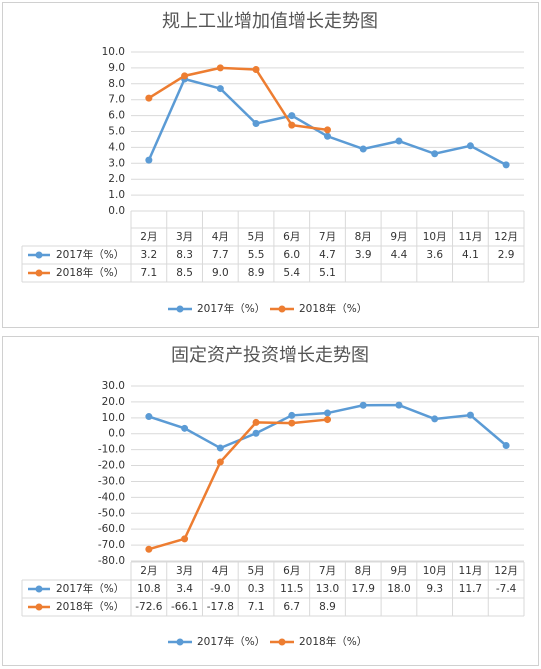 Image resolution: width=541 pixels, height=669 pixels. I want to click on x-tick-label: 3月, so click(184, 571).